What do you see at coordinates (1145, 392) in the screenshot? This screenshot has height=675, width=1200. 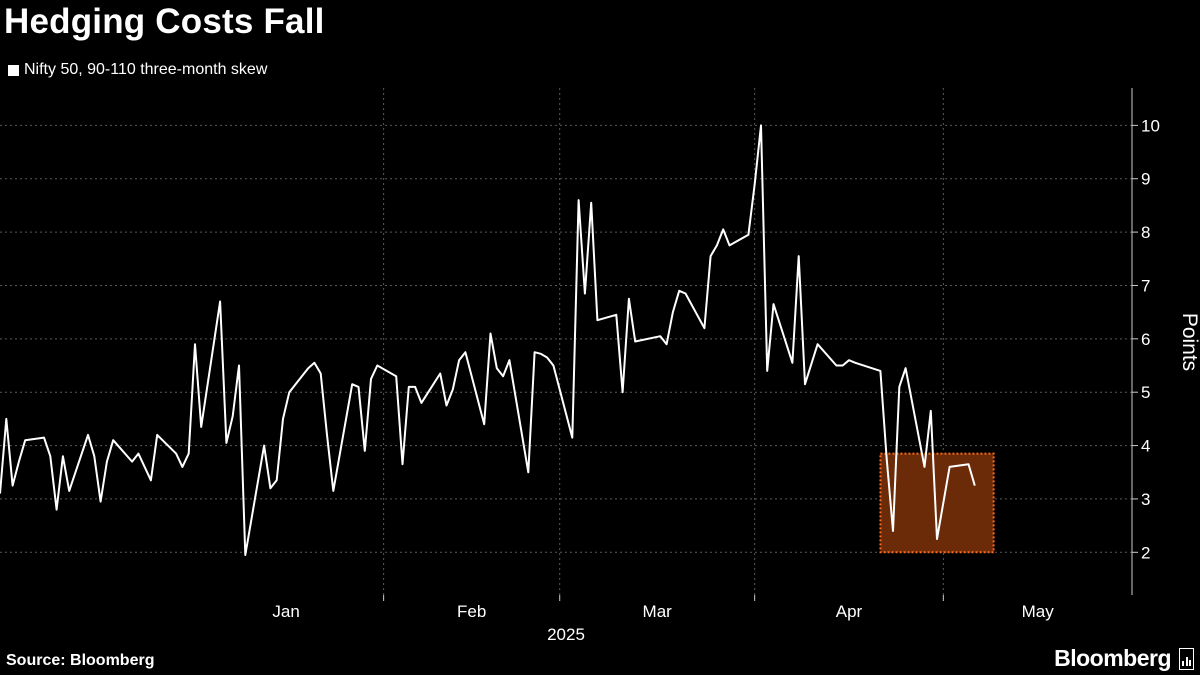 I see `y-tick-label: 5` at bounding box center [1145, 392].